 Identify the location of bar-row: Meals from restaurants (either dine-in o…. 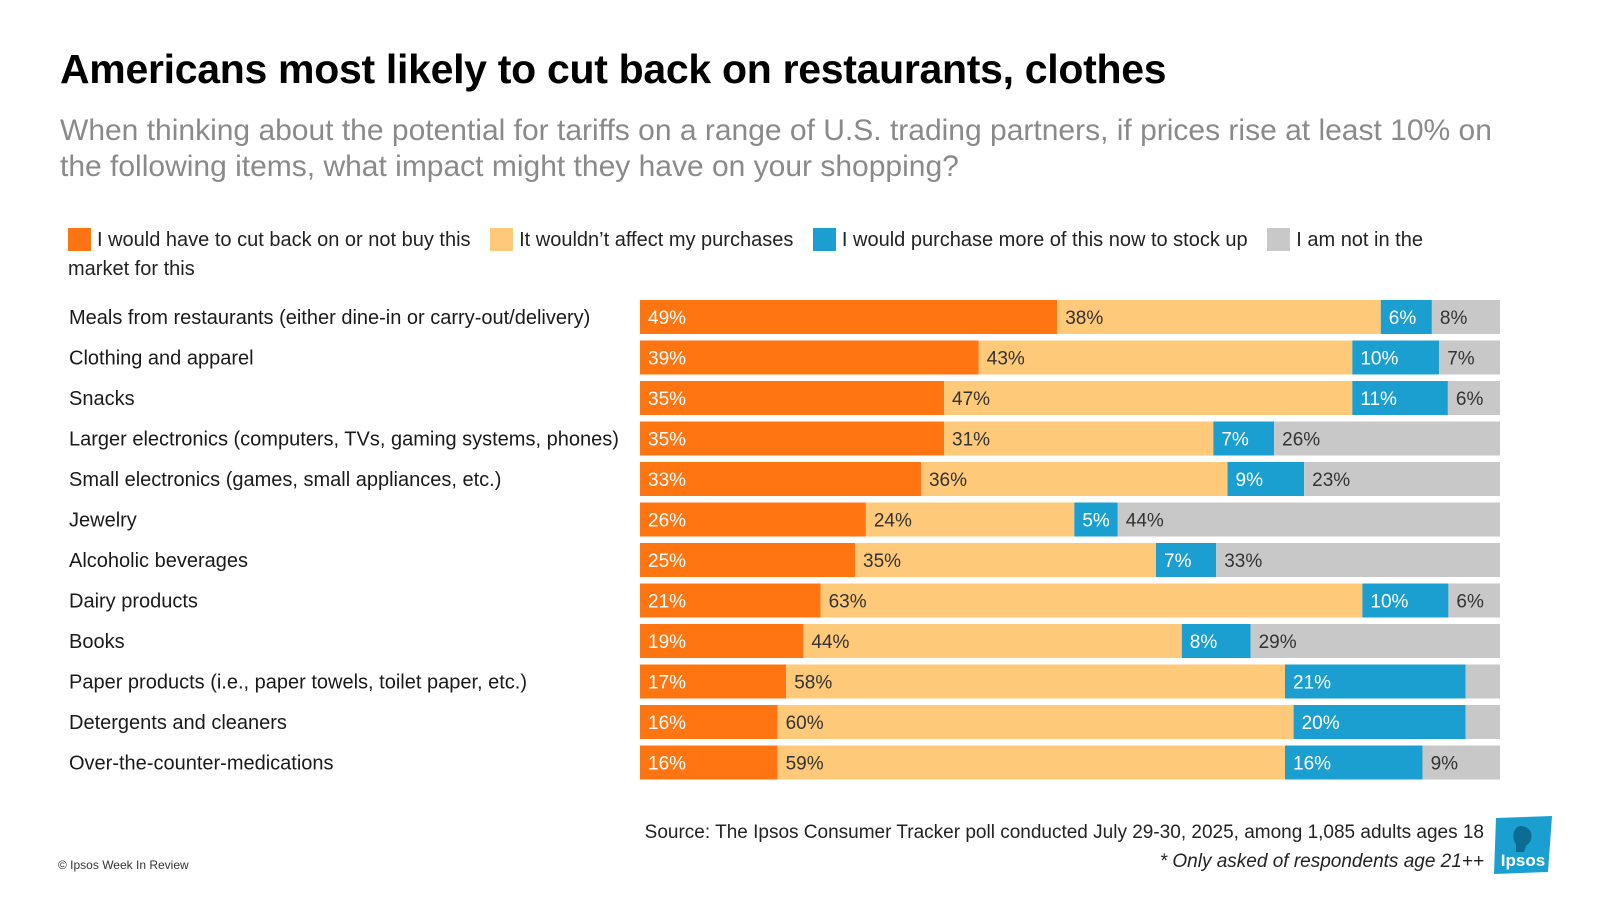
(784, 317).